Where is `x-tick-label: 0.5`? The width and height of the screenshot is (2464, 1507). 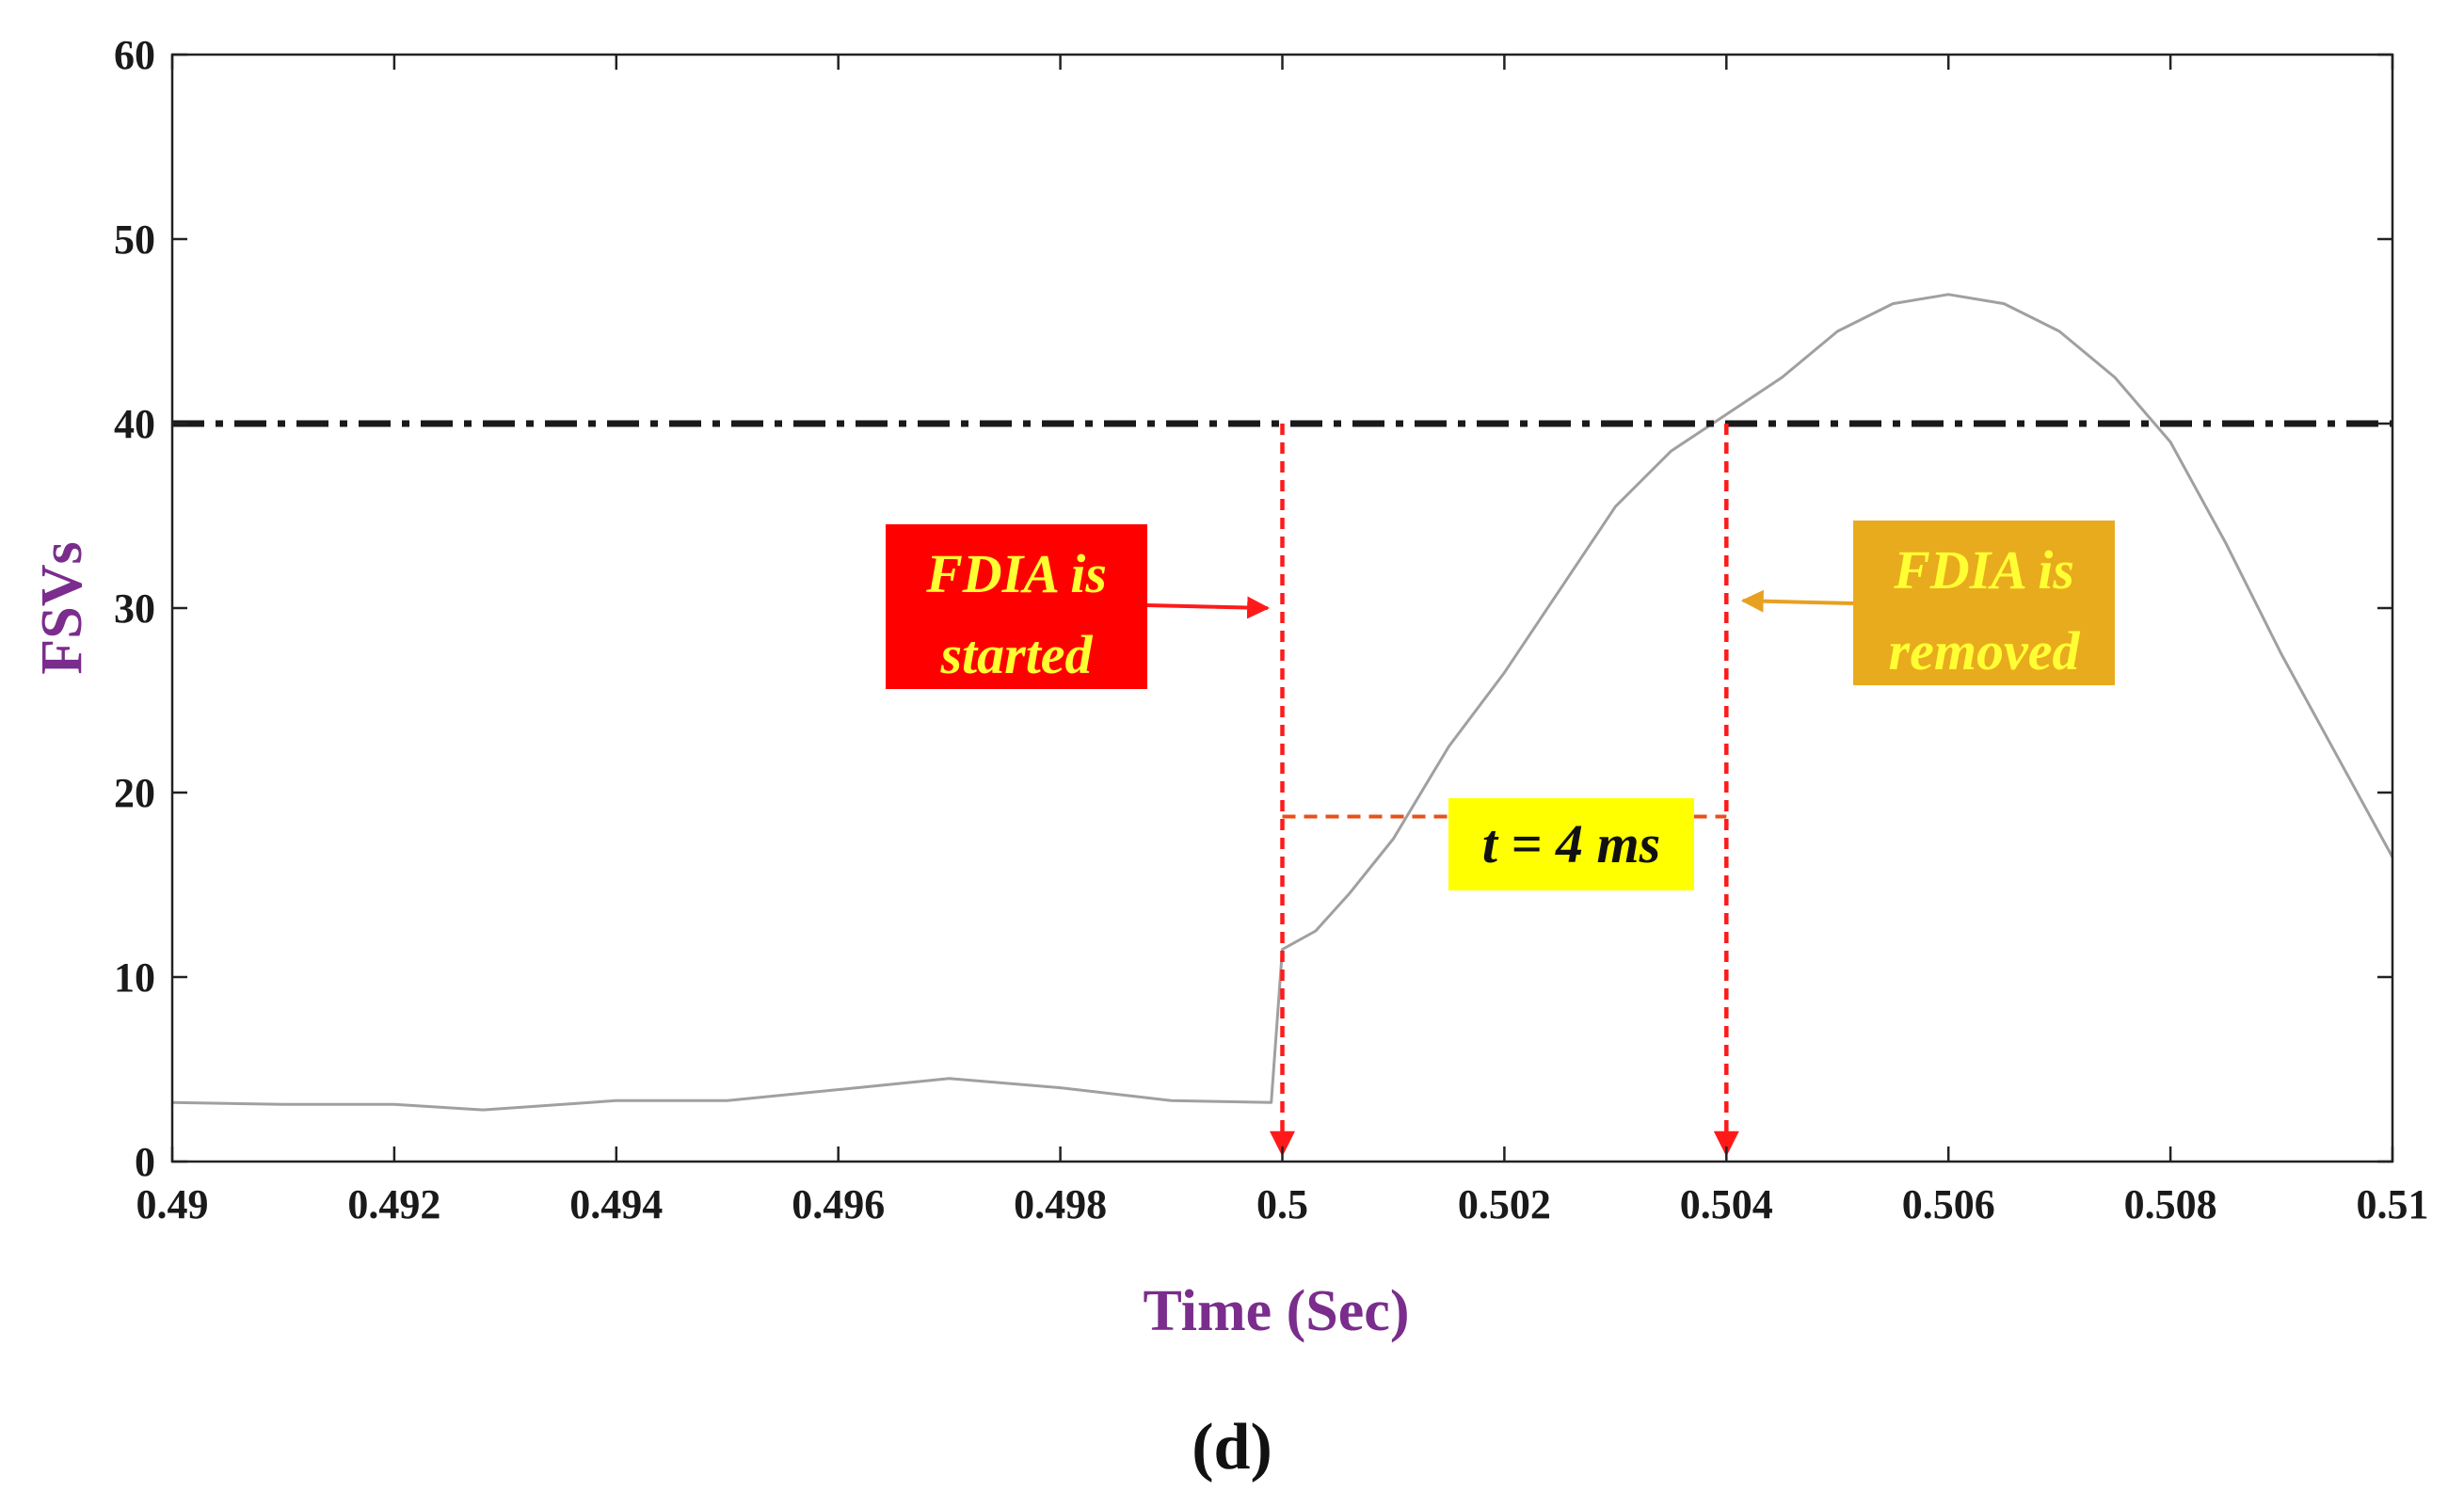 x-tick-label: 0.5 is located at coordinates (1282, 1204).